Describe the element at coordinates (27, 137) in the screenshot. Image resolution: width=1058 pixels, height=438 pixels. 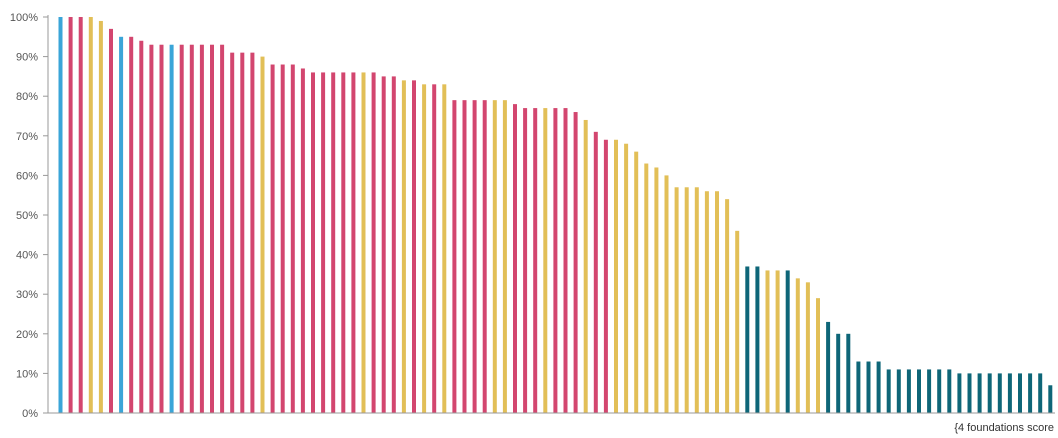
I see `y-tick-label: 70%` at that location.